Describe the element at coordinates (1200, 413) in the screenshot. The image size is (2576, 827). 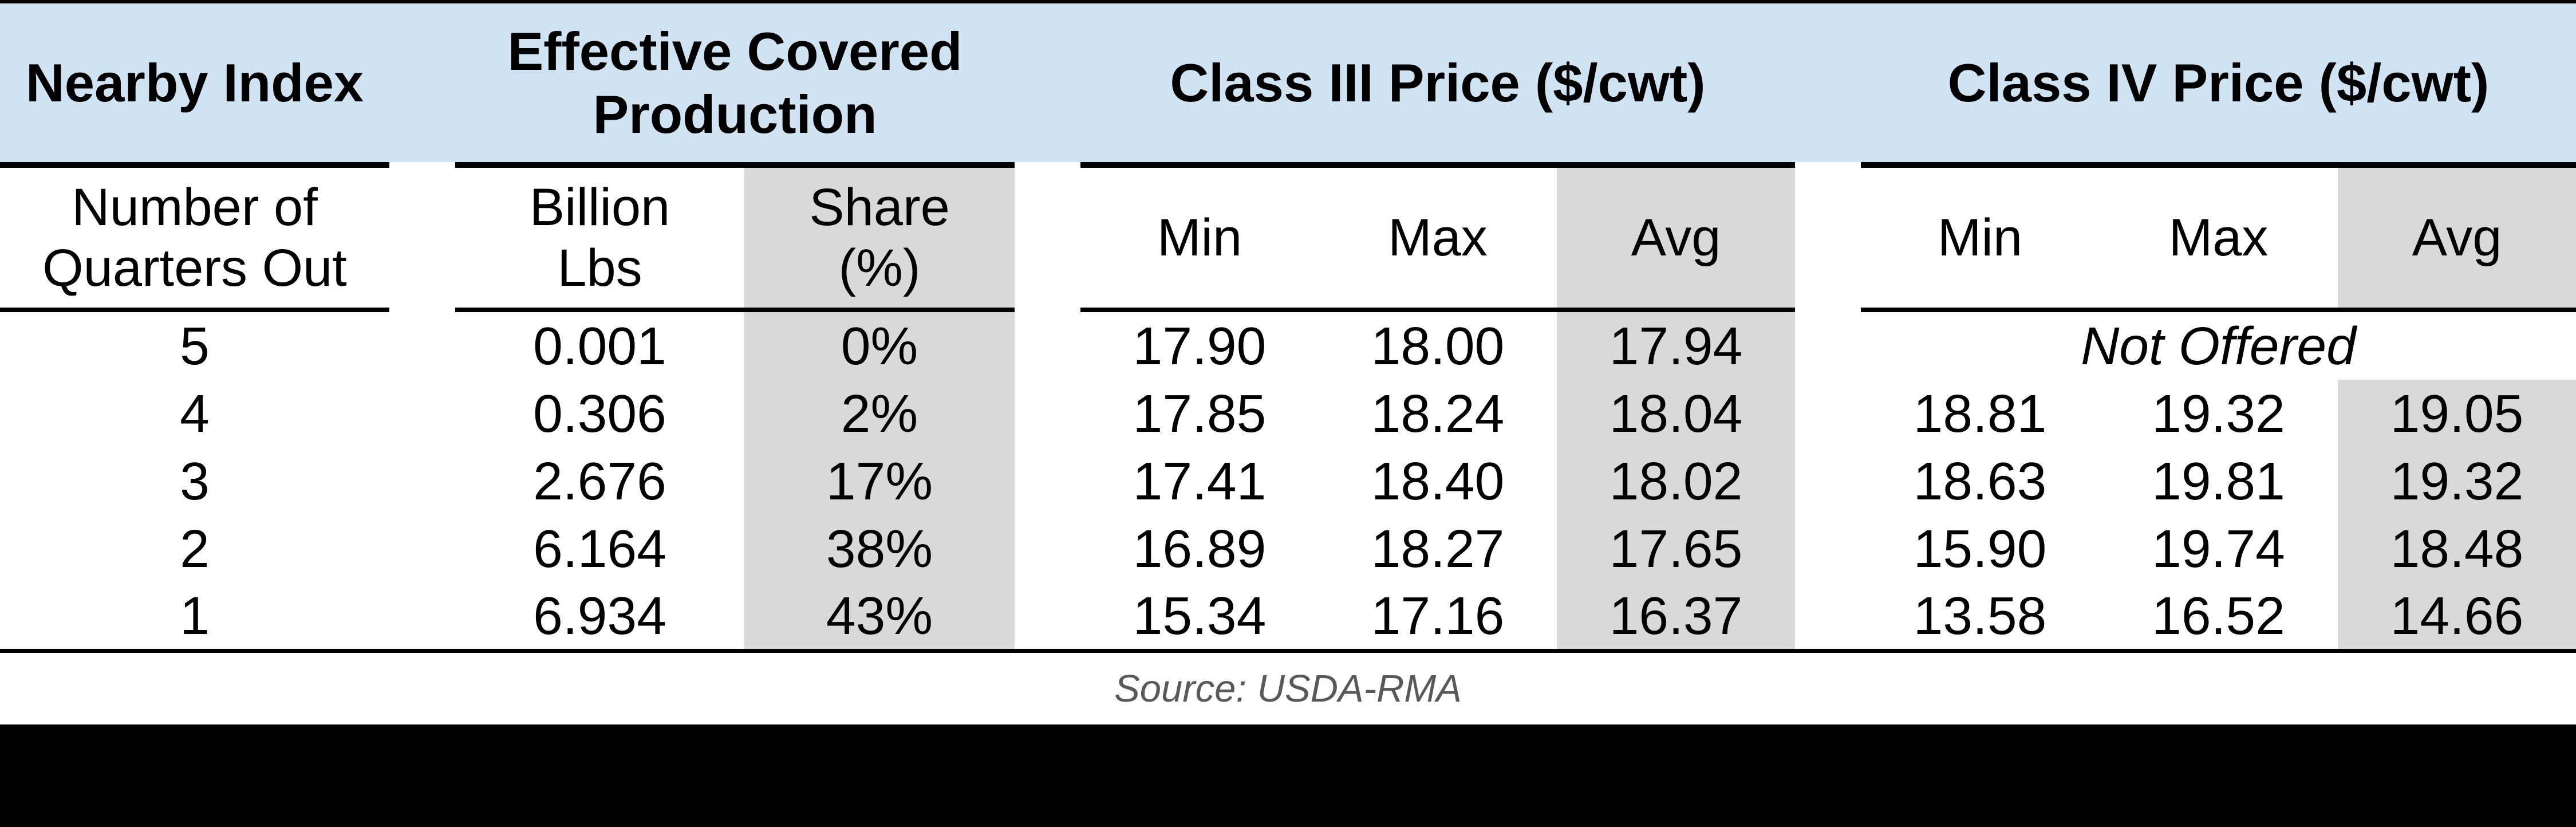
I see `cell-q4-class3-min: 17.85` at that location.